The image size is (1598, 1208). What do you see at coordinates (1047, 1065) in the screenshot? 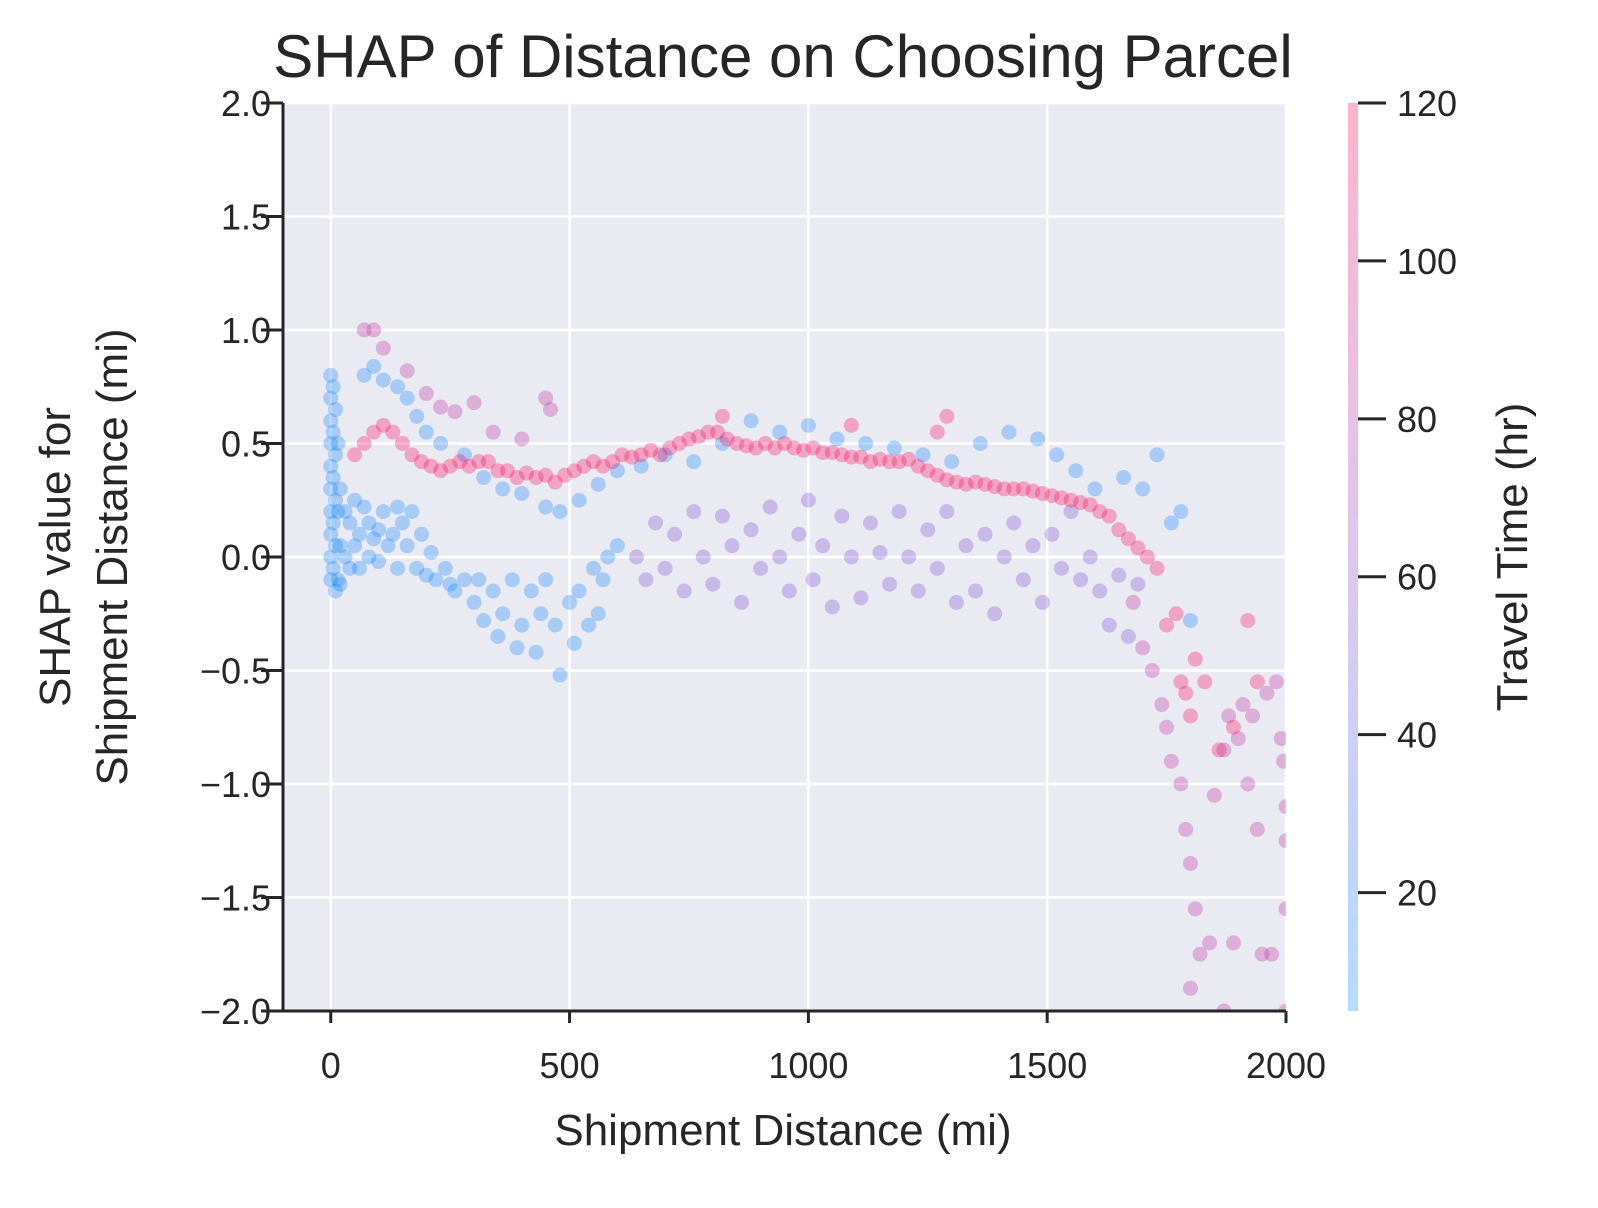
I see `x-tick-label: 1500` at bounding box center [1047, 1065].